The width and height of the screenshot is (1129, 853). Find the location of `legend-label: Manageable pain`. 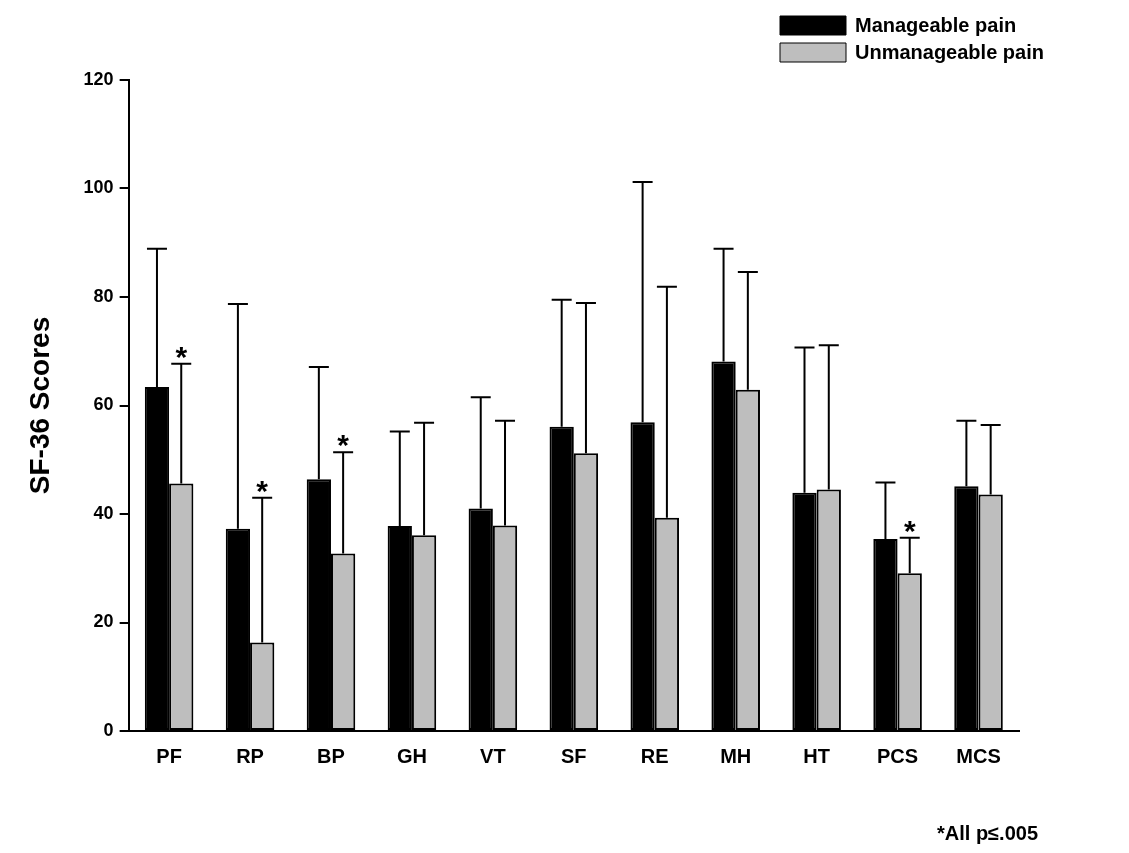

legend-label: Manageable pain is located at coordinates (936, 24).